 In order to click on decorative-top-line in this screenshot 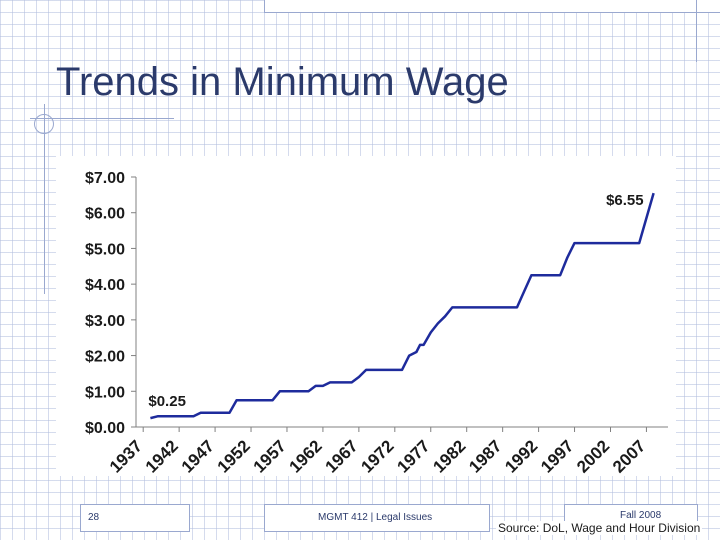, I will do `click(696, 31)`.